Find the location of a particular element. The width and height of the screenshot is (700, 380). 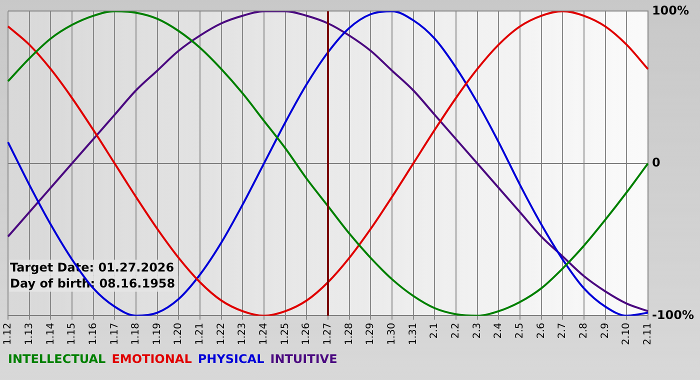

x-tick-label: 1.29 is located at coordinates (370, 333).